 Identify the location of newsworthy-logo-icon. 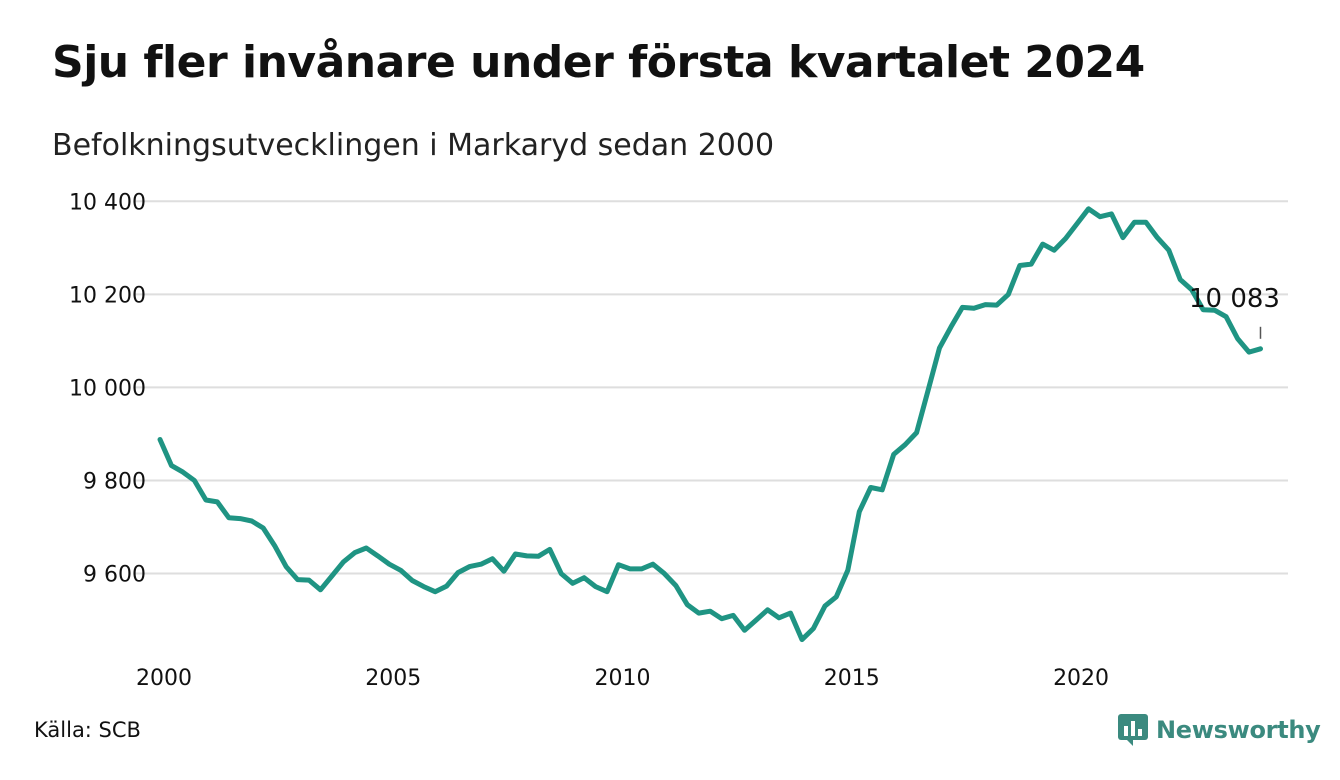
(1133, 730).